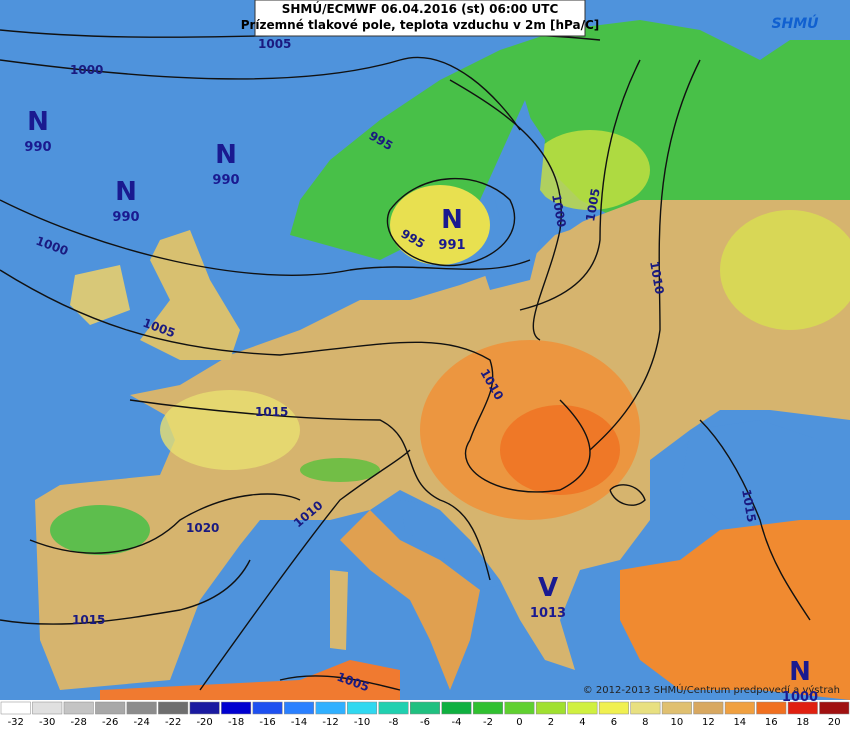 Image resolution: width=850 pixels, height=729 pixels. What do you see at coordinates (339, 610) in the screenshot?
I see `sardinia` at bounding box center [339, 610].